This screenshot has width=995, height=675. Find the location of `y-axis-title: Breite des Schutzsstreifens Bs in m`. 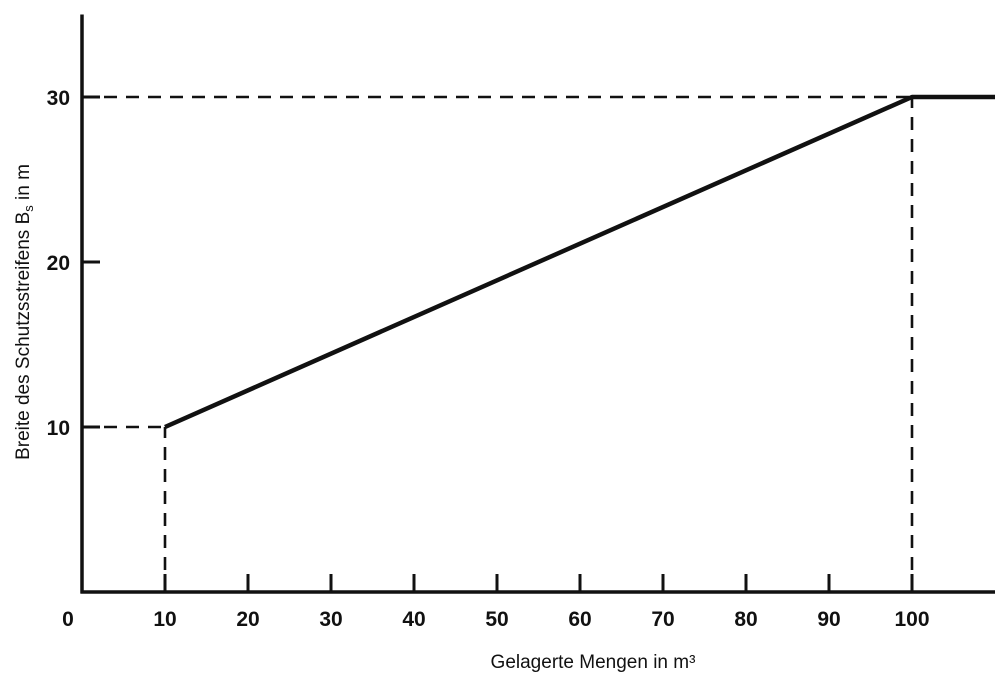

y-axis-title: Breite des Schutzsstreifens Bs in m is located at coordinates (24, 312).